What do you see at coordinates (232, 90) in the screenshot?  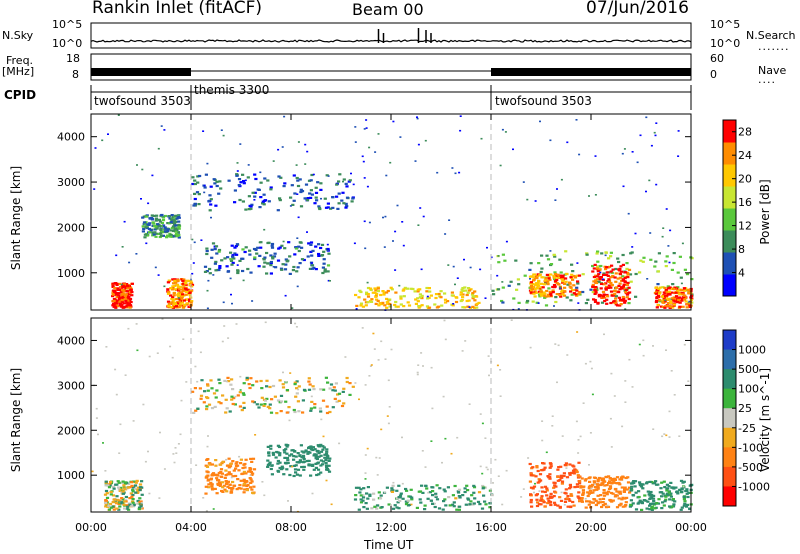 I see `cpid-segment-label-2: themis 3300` at bounding box center [232, 90].